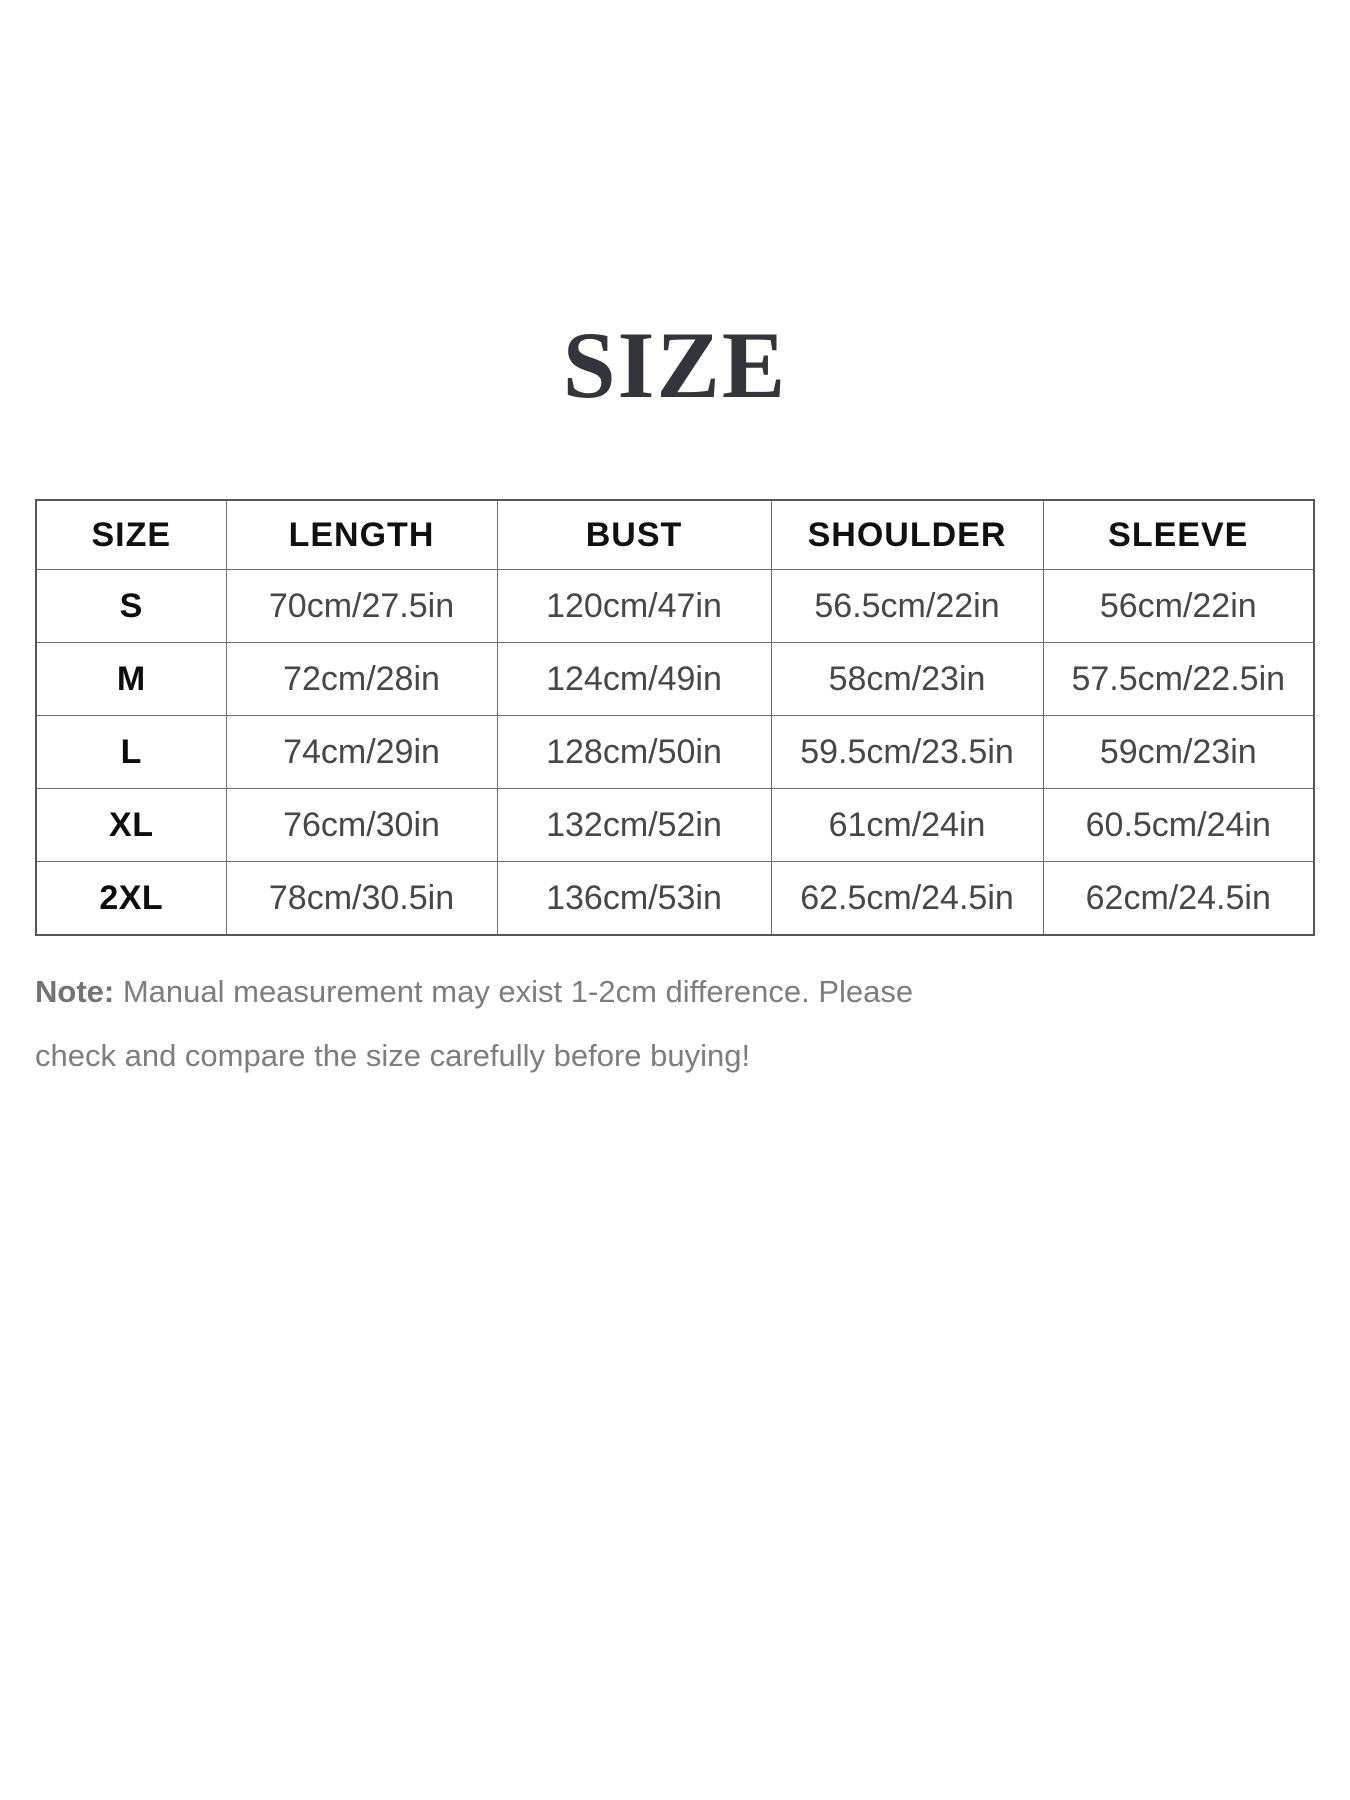 The image size is (1350, 1800). What do you see at coordinates (131, 898) in the screenshot?
I see `size-cell: 2XL` at bounding box center [131, 898].